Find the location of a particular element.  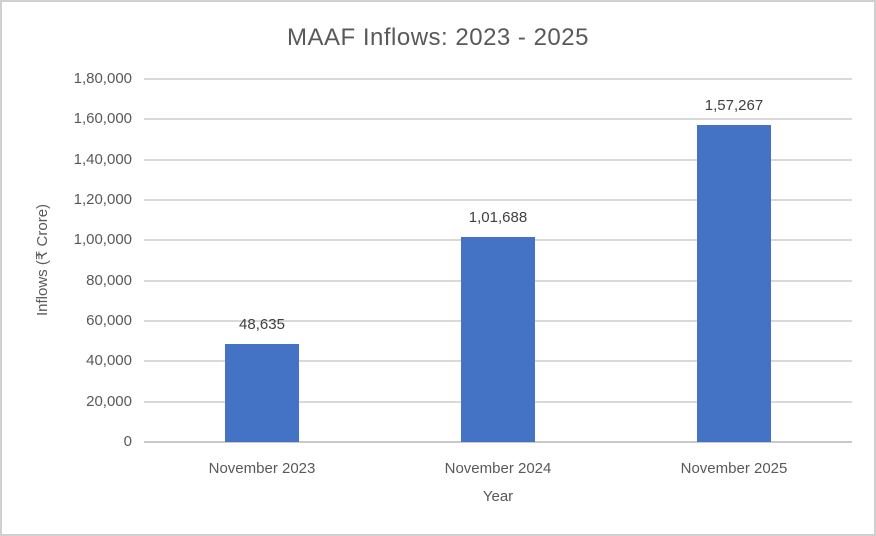

data-label: 1,01,688 is located at coordinates (498, 217).